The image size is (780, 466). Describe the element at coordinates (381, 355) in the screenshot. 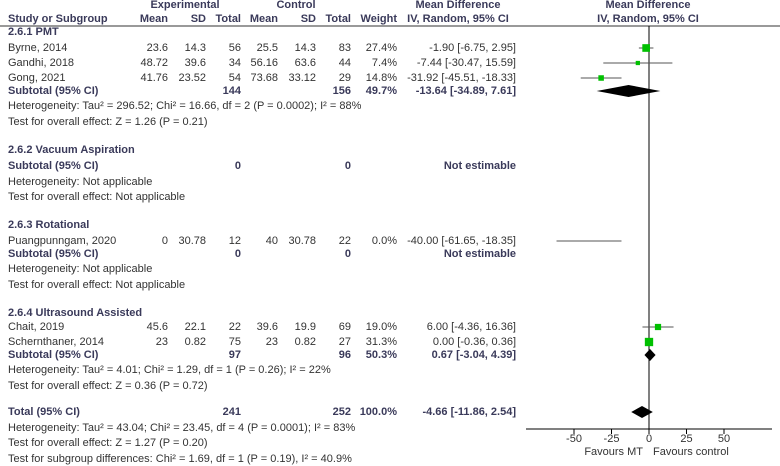

I see `subtotal-weight: 50.3%` at that location.